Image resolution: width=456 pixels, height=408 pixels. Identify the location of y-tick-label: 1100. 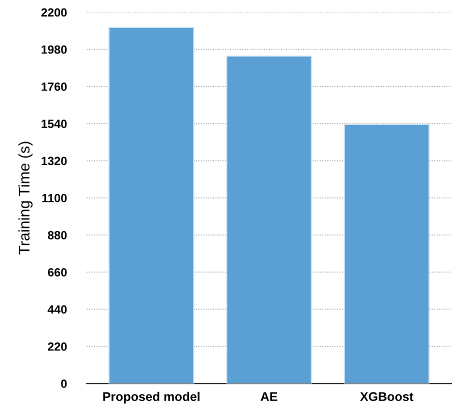
(54, 198).